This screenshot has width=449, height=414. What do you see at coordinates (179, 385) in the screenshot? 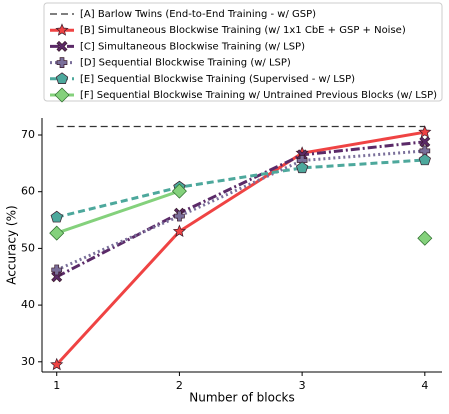
I see `x-tick-label: 2` at bounding box center [179, 385].